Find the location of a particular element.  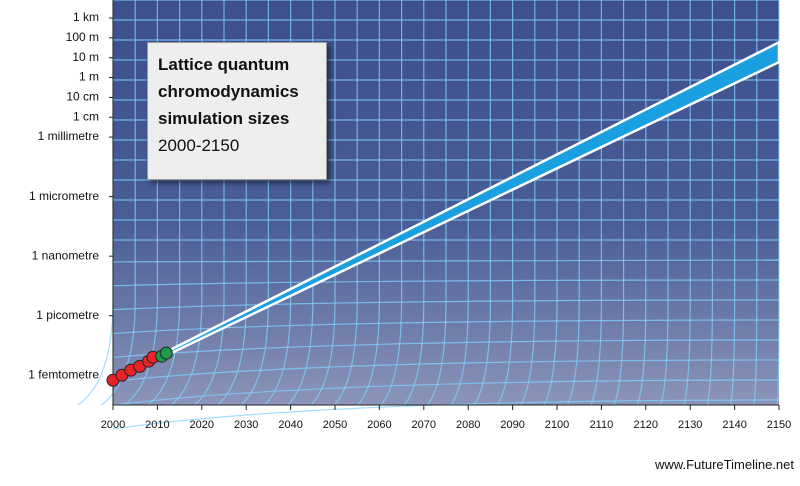

y-tick-label: 1 picometre is located at coordinates (67, 315).